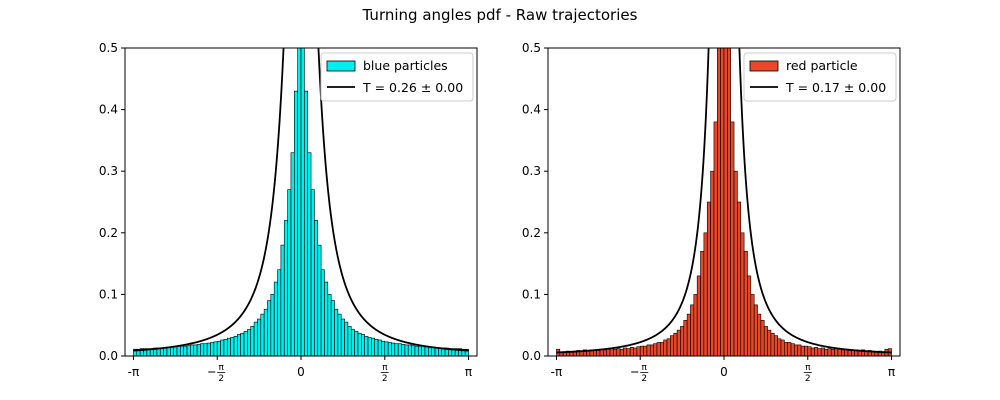  I want to click on y-tick-label: 0.1, so click(531, 294).